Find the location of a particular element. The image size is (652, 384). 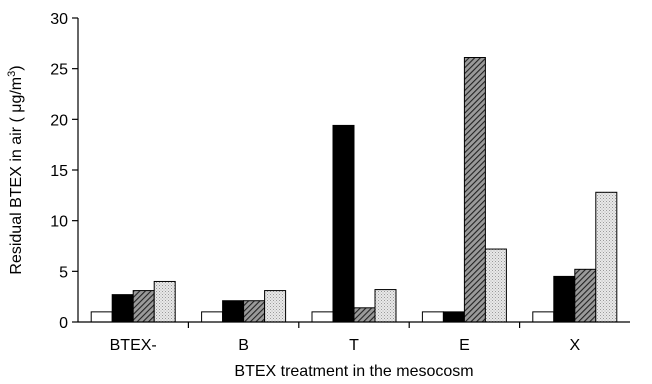

y-tick-label: 10 is located at coordinates (59, 222).